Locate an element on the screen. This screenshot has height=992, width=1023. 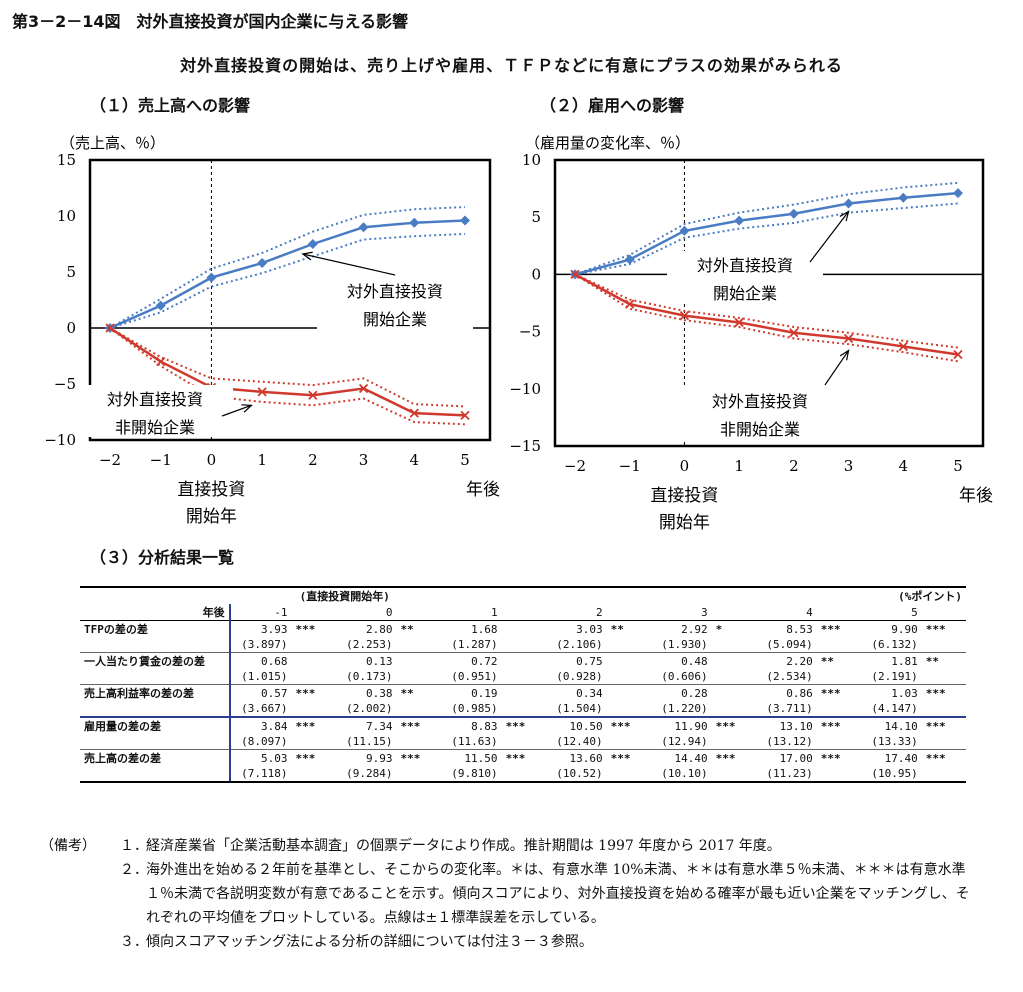
y-tick-label: −10 is located at coordinates (525, 389).